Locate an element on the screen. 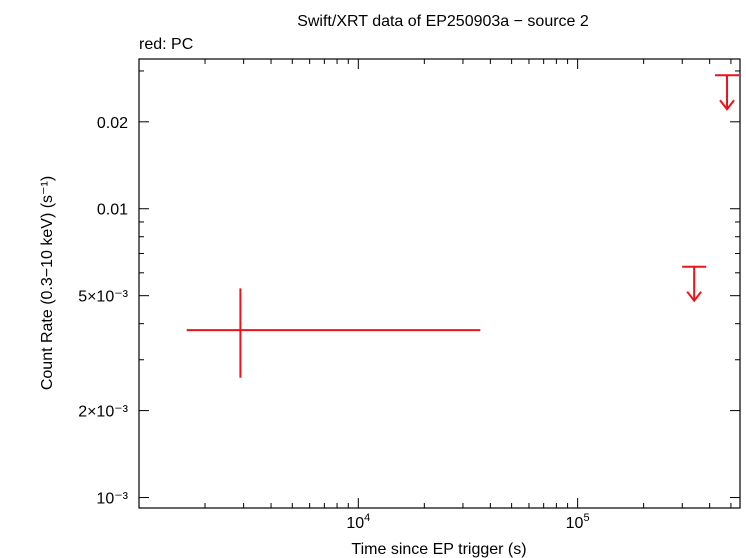  x-tick-label: 10⁵ is located at coordinates (578, 522).